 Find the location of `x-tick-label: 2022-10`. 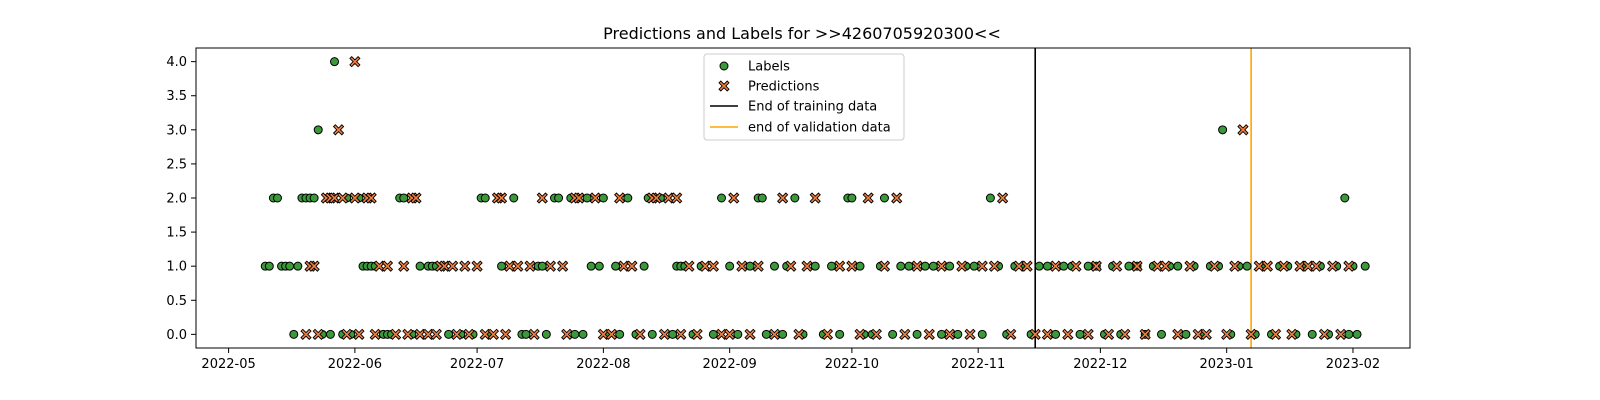

x-tick-label: 2022-10 is located at coordinates (852, 364).